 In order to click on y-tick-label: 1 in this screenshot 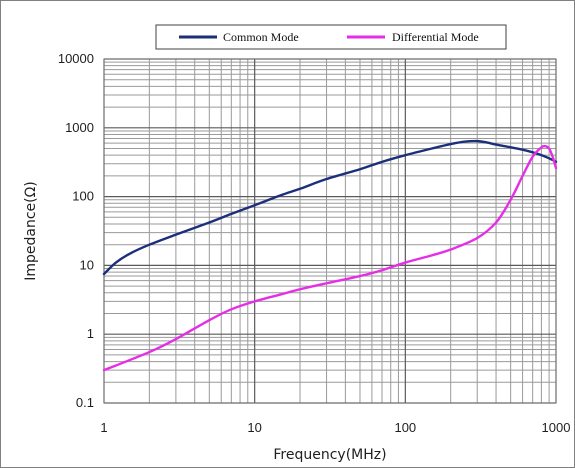, I will do `click(90, 333)`.